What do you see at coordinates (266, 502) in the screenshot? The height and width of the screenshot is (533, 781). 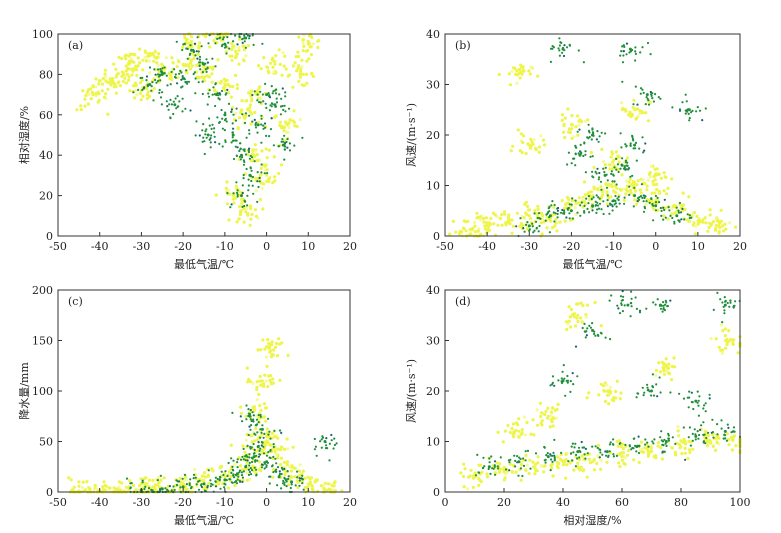 I see `x-tick-label: 0` at bounding box center [266, 502].